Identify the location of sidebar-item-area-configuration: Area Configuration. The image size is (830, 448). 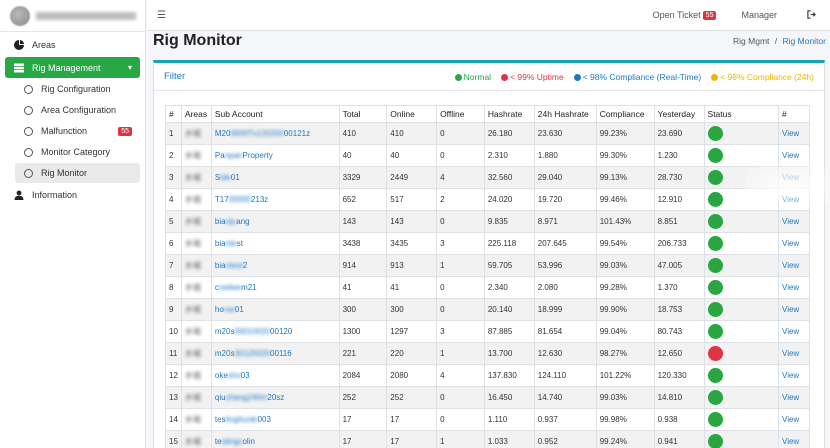
(77, 110).